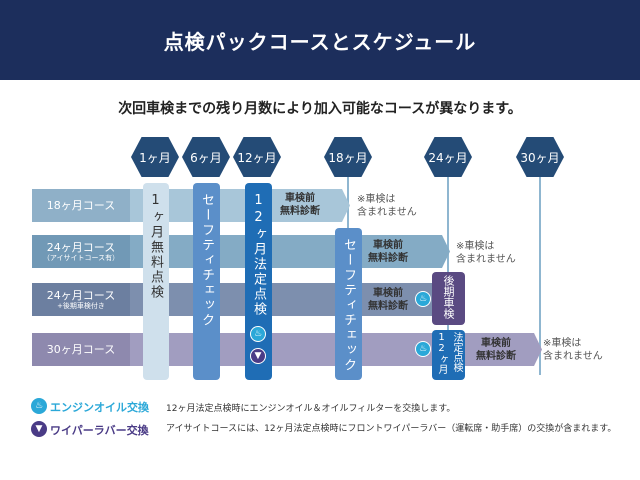 This screenshot has height=480, width=640. Describe the element at coordinates (81, 205) in the screenshot. I see `course-label: 18ヶ月コース` at that location.